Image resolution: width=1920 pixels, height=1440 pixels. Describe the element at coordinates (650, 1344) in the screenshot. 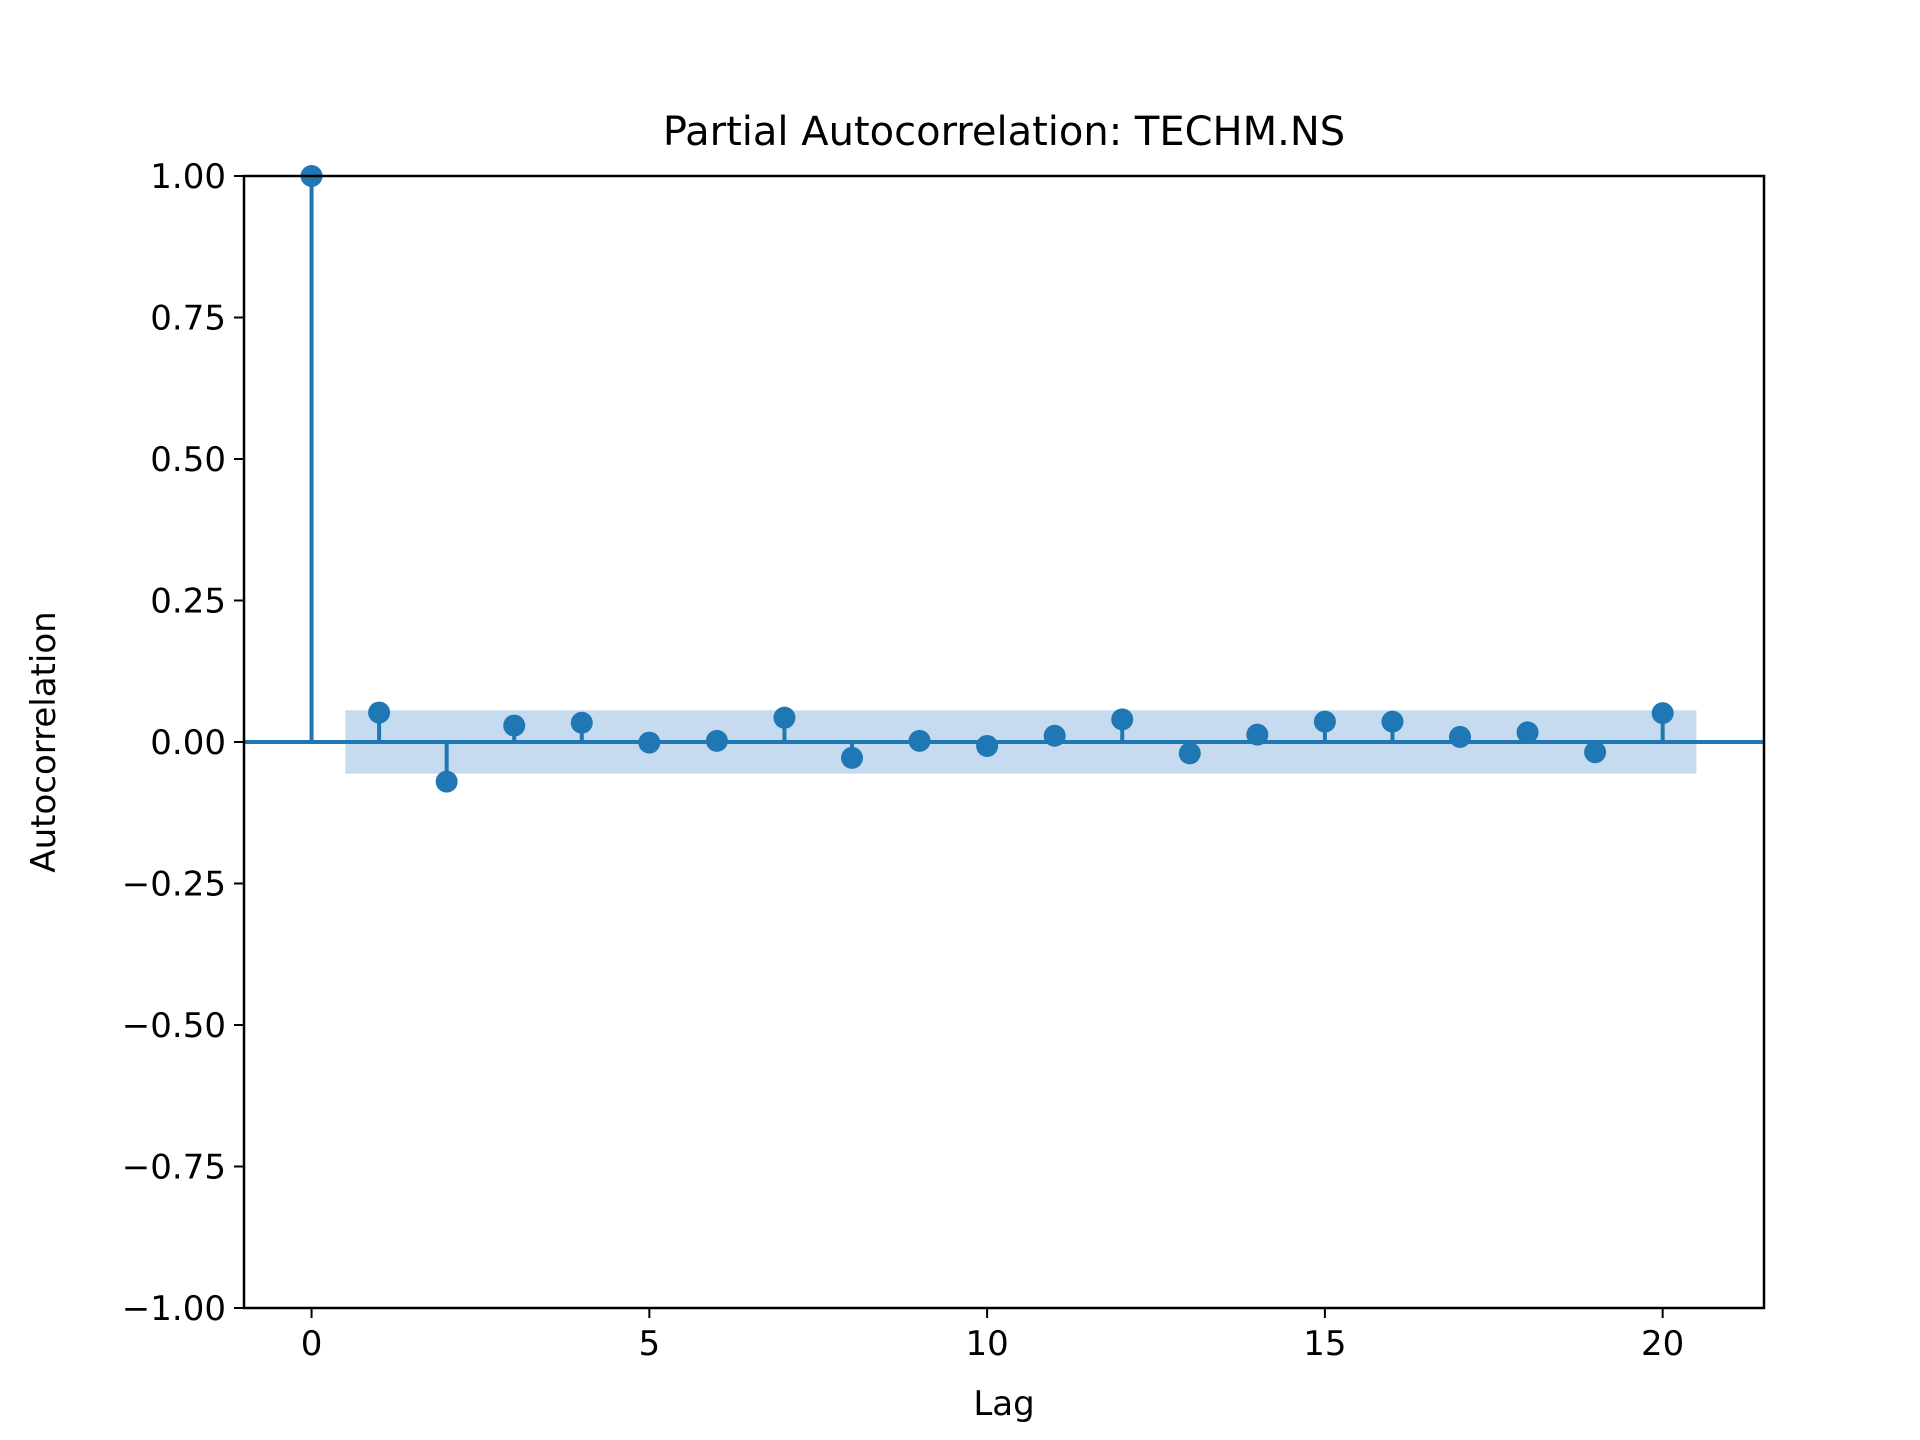

I see `x-tick-label: 5` at that location.